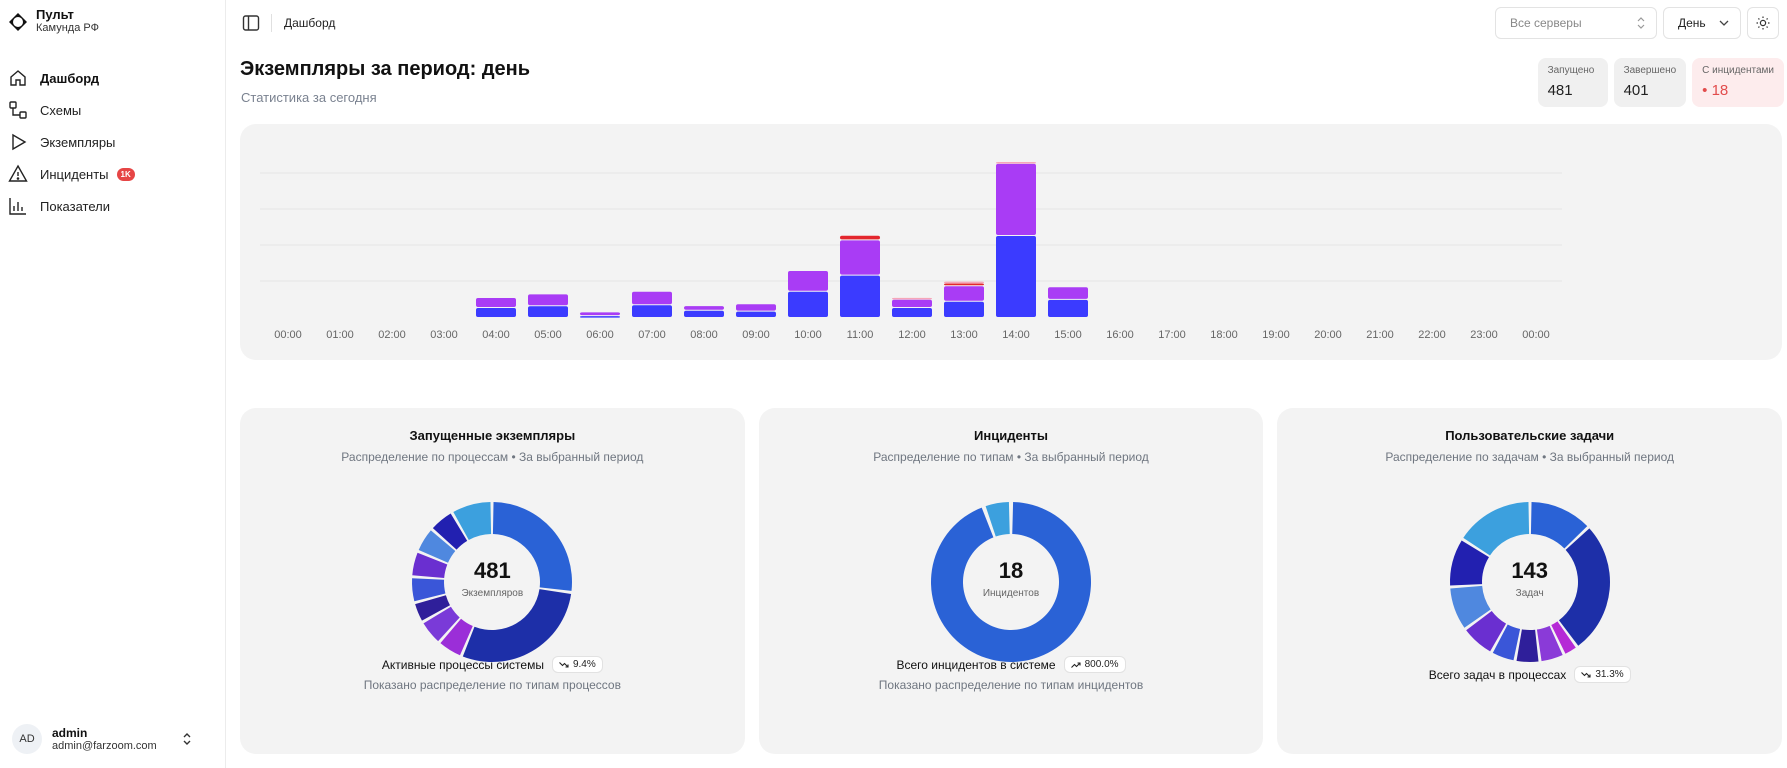  I want to click on x-tick-label: 20:00, so click(1328, 335).